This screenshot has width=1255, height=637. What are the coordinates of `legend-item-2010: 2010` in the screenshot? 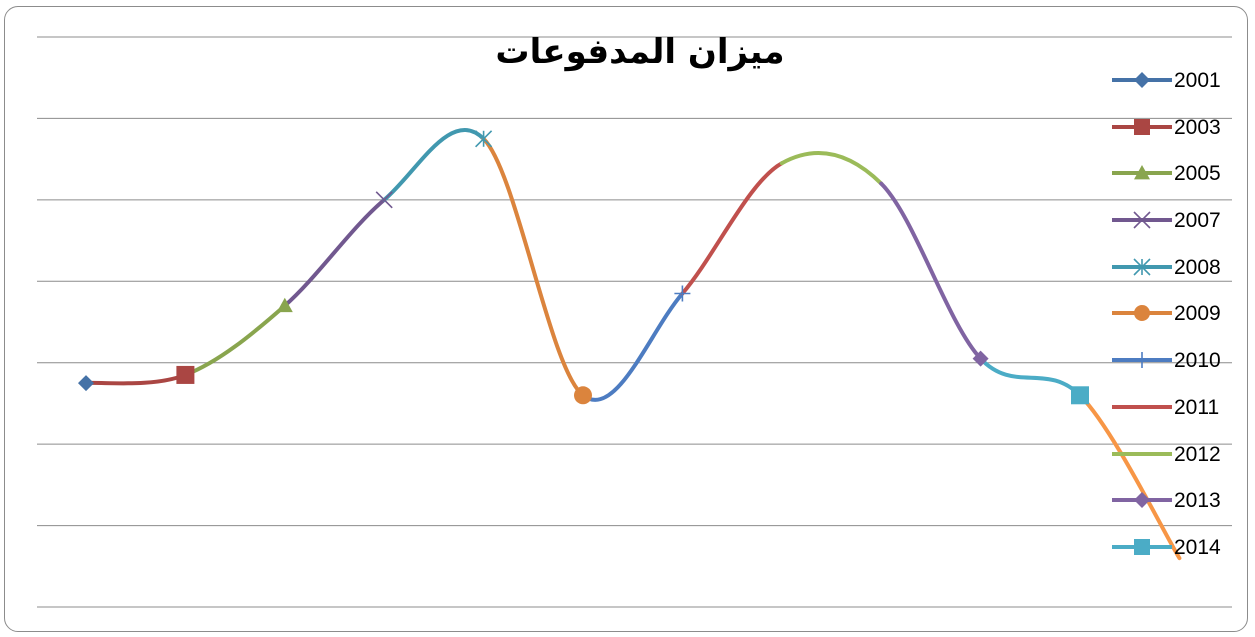 It's located at (1180, 368).